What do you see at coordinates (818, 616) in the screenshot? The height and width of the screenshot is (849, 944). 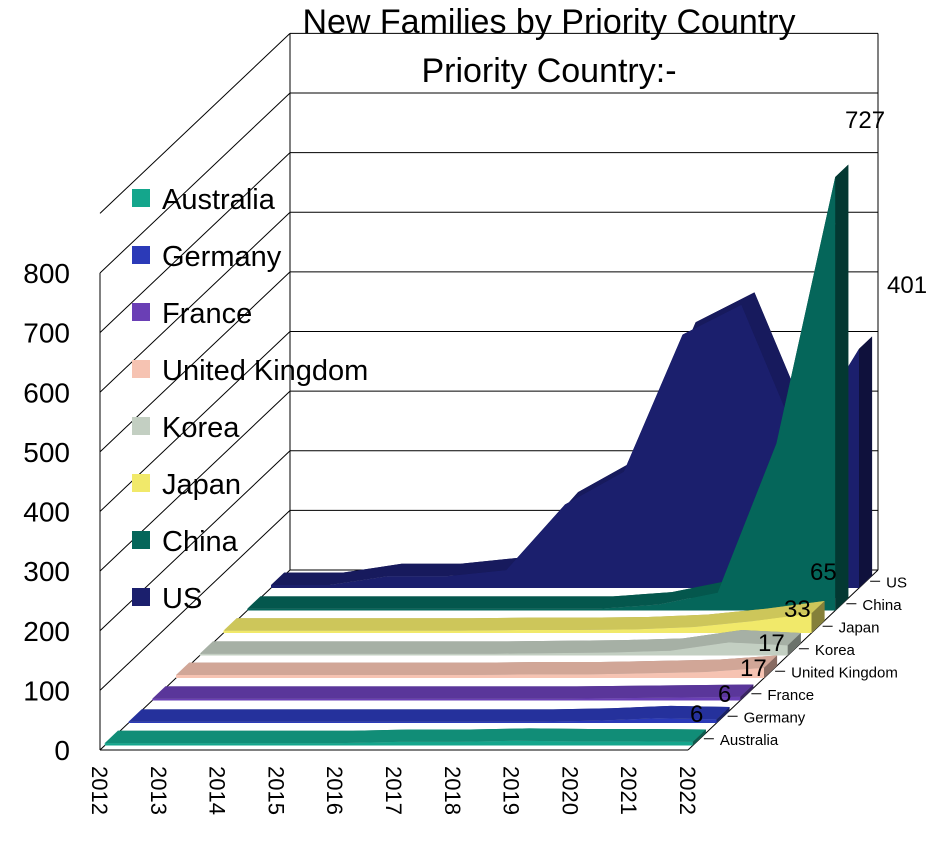 I see `area-cap-japan` at bounding box center [818, 616].